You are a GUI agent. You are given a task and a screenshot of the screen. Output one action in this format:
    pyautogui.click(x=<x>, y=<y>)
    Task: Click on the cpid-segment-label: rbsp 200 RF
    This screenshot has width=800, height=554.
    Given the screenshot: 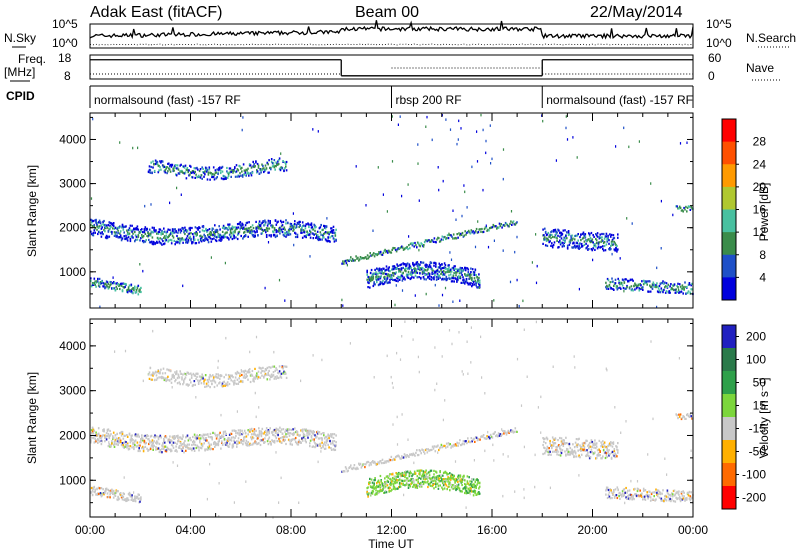 What is the action you would take?
    pyautogui.click(x=429, y=100)
    